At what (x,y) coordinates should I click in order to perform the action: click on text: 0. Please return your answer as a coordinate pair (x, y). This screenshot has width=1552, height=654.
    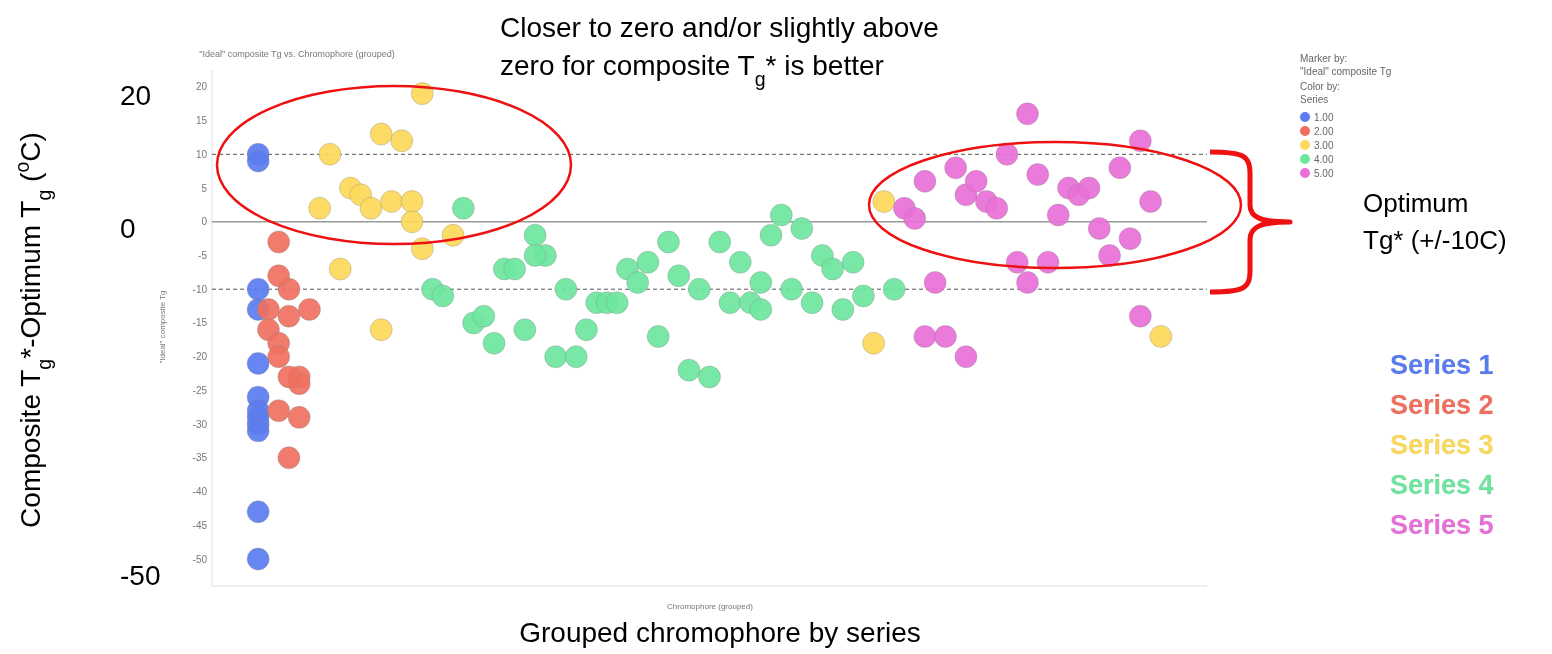
    Looking at the image, I should click on (128, 228).